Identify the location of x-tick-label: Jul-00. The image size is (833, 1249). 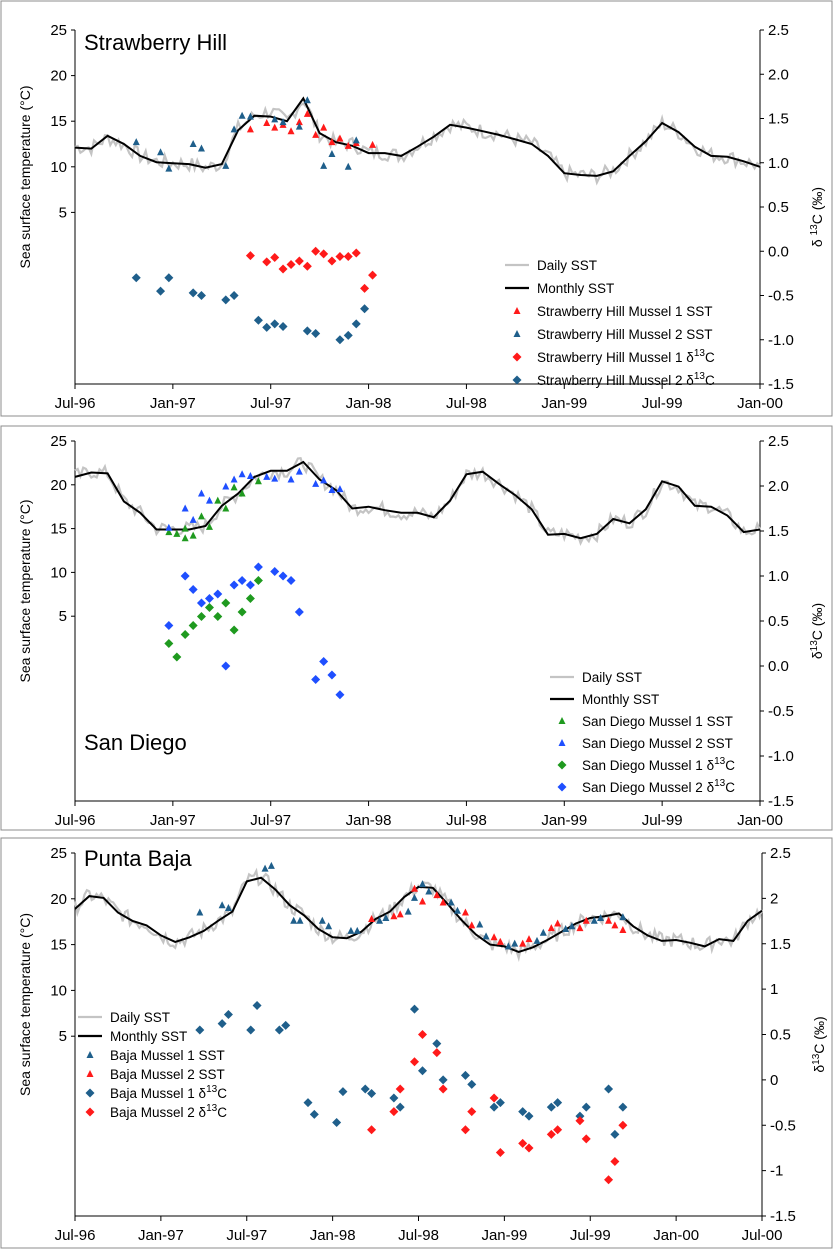
(762, 1235).